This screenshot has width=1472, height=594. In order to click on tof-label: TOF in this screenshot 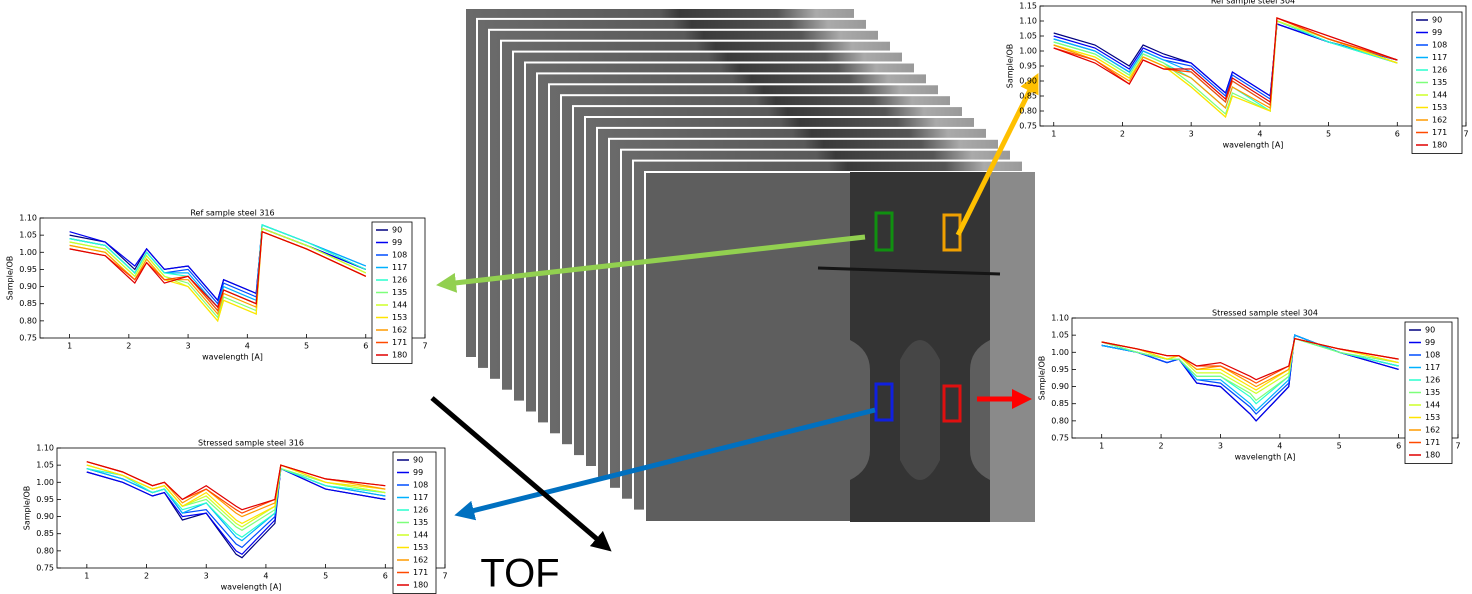, I will do `click(519, 573)`.